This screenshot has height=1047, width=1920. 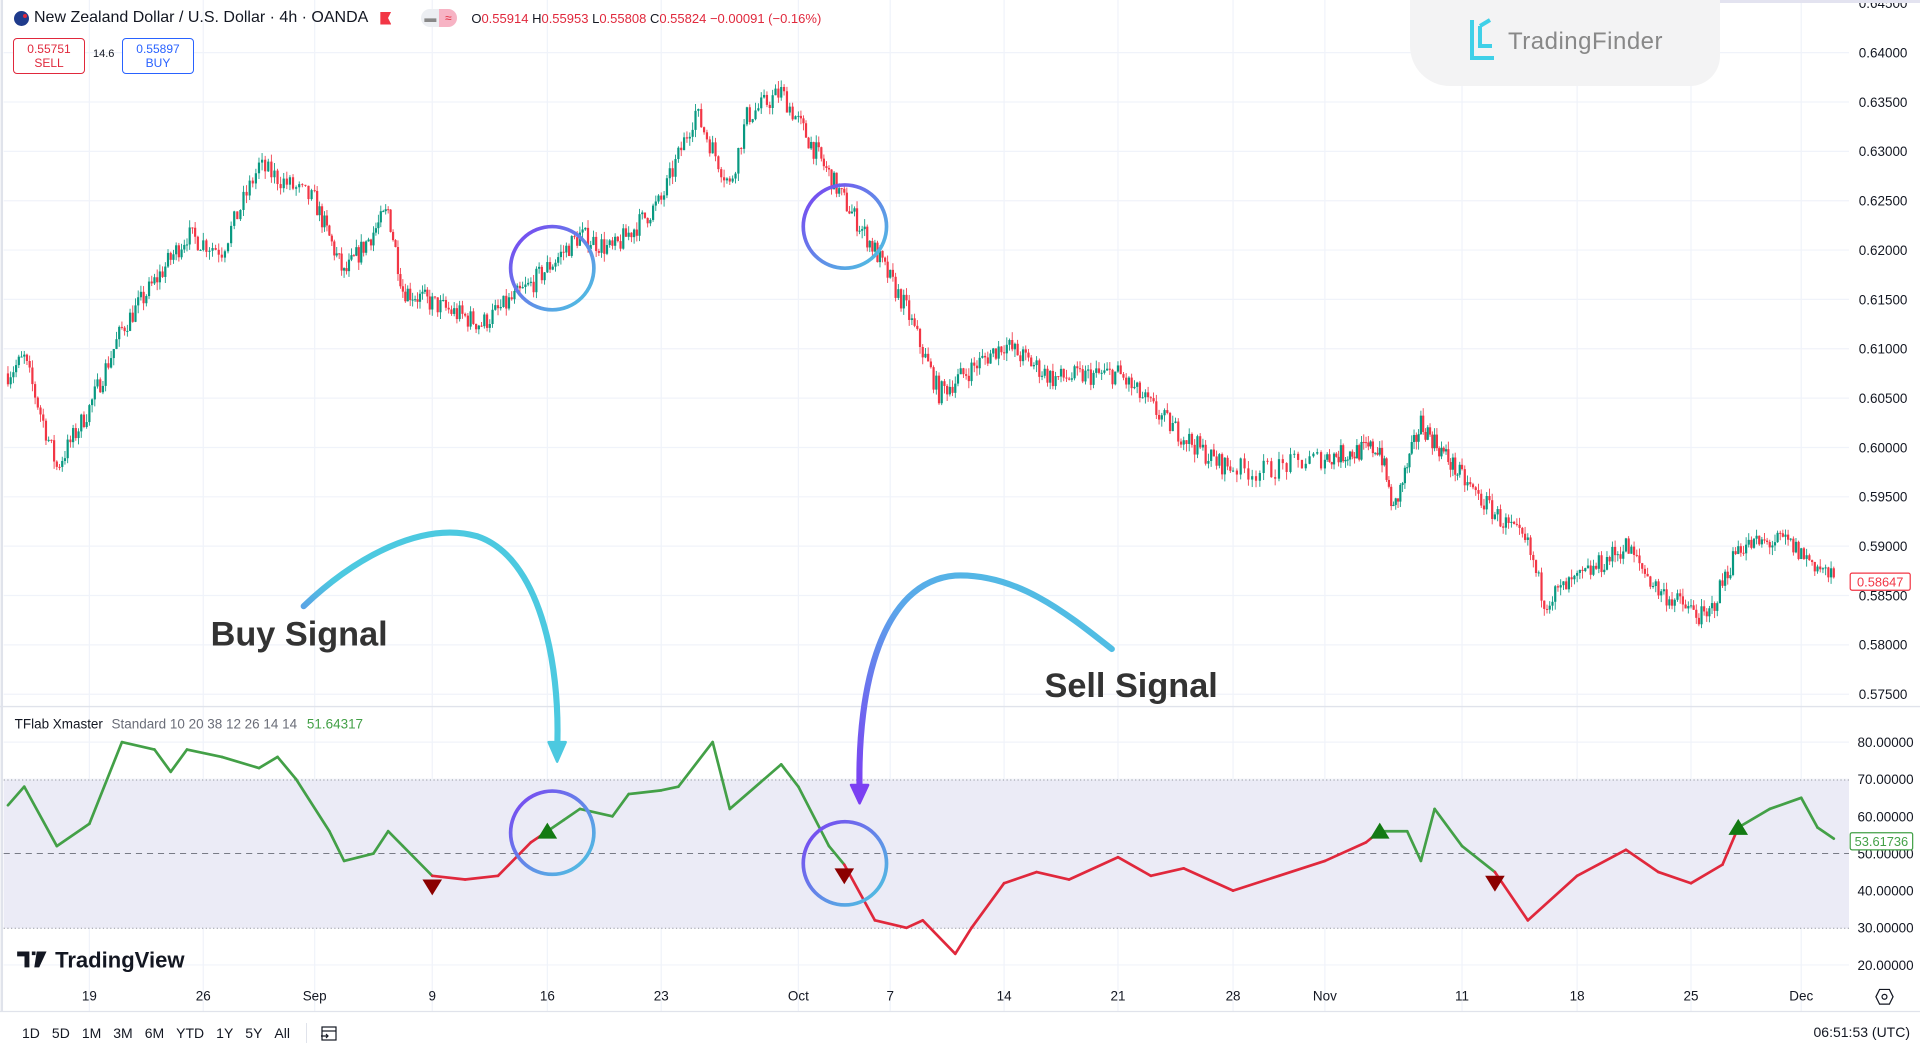 What do you see at coordinates (282, 1032) in the screenshot?
I see `range-all: All` at bounding box center [282, 1032].